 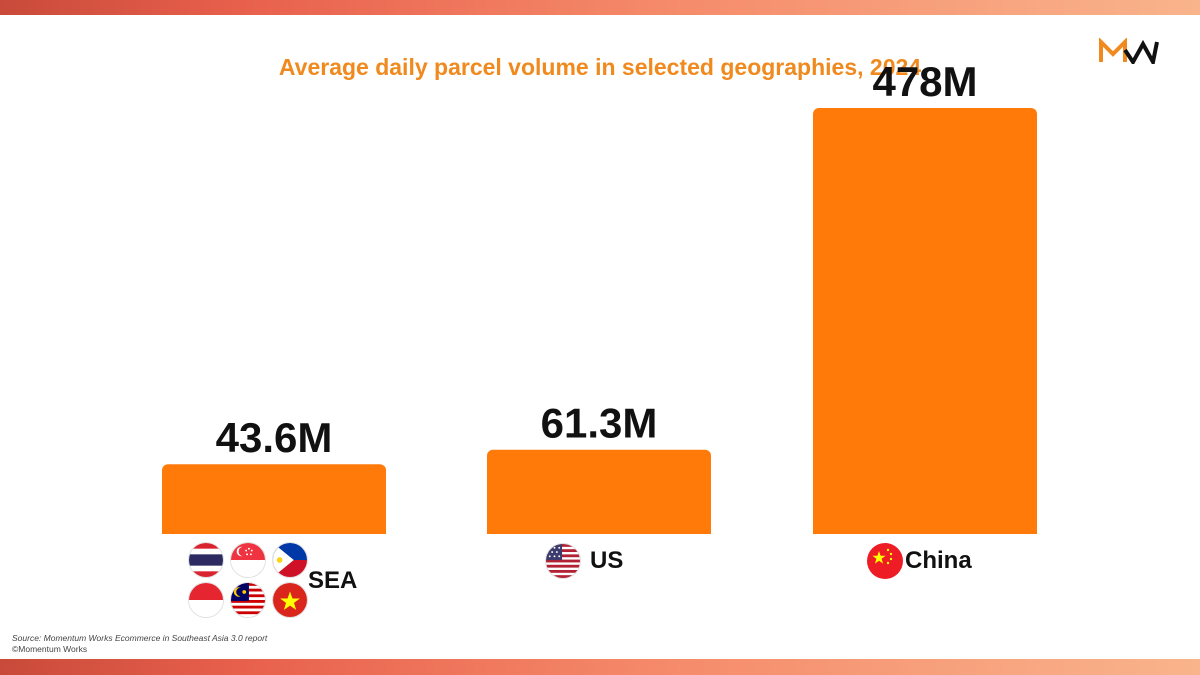 What do you see at coordinates (248, 560) in the screenshot?
I see `singapore-flag-icon` at bounding box center [248, 560].